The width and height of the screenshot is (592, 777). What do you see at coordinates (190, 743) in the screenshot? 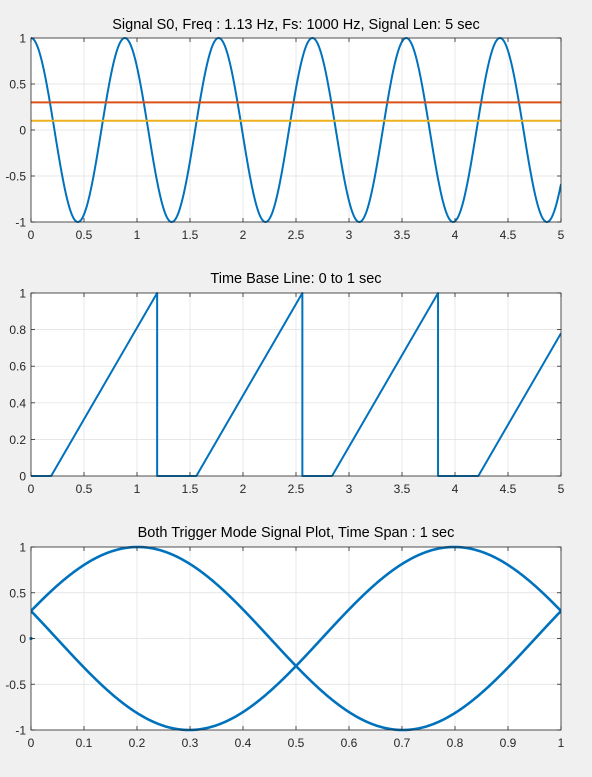
I see `x-tick-label: 0.3` at bounding box center [190, 743].